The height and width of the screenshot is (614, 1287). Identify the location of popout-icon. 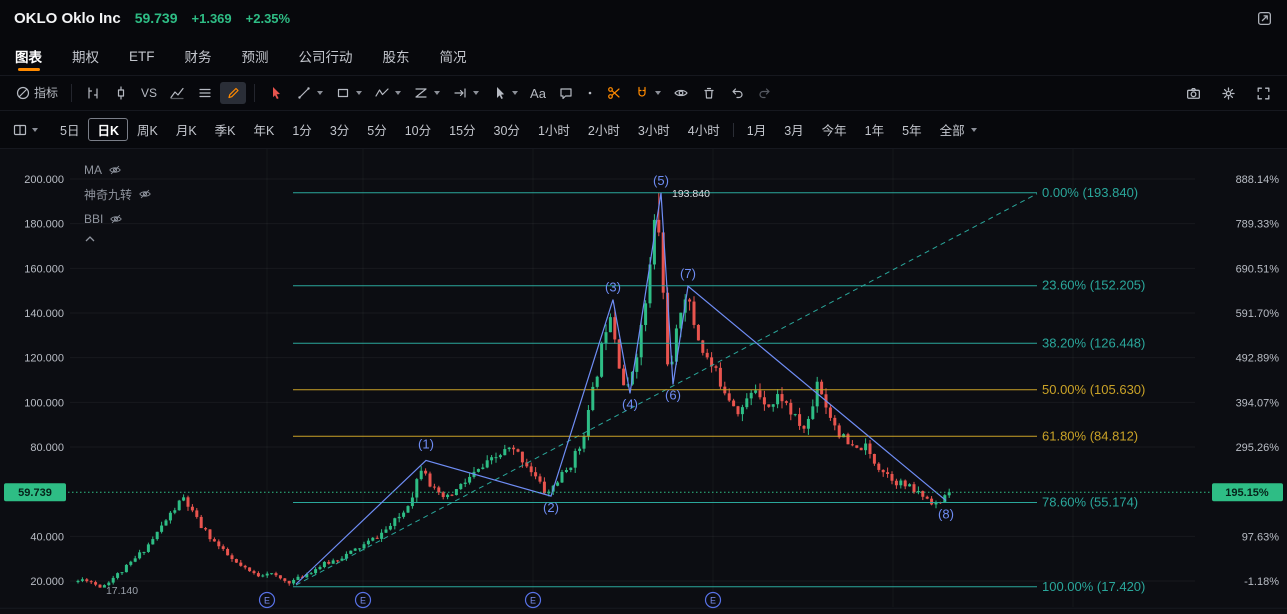
(1264, 18).